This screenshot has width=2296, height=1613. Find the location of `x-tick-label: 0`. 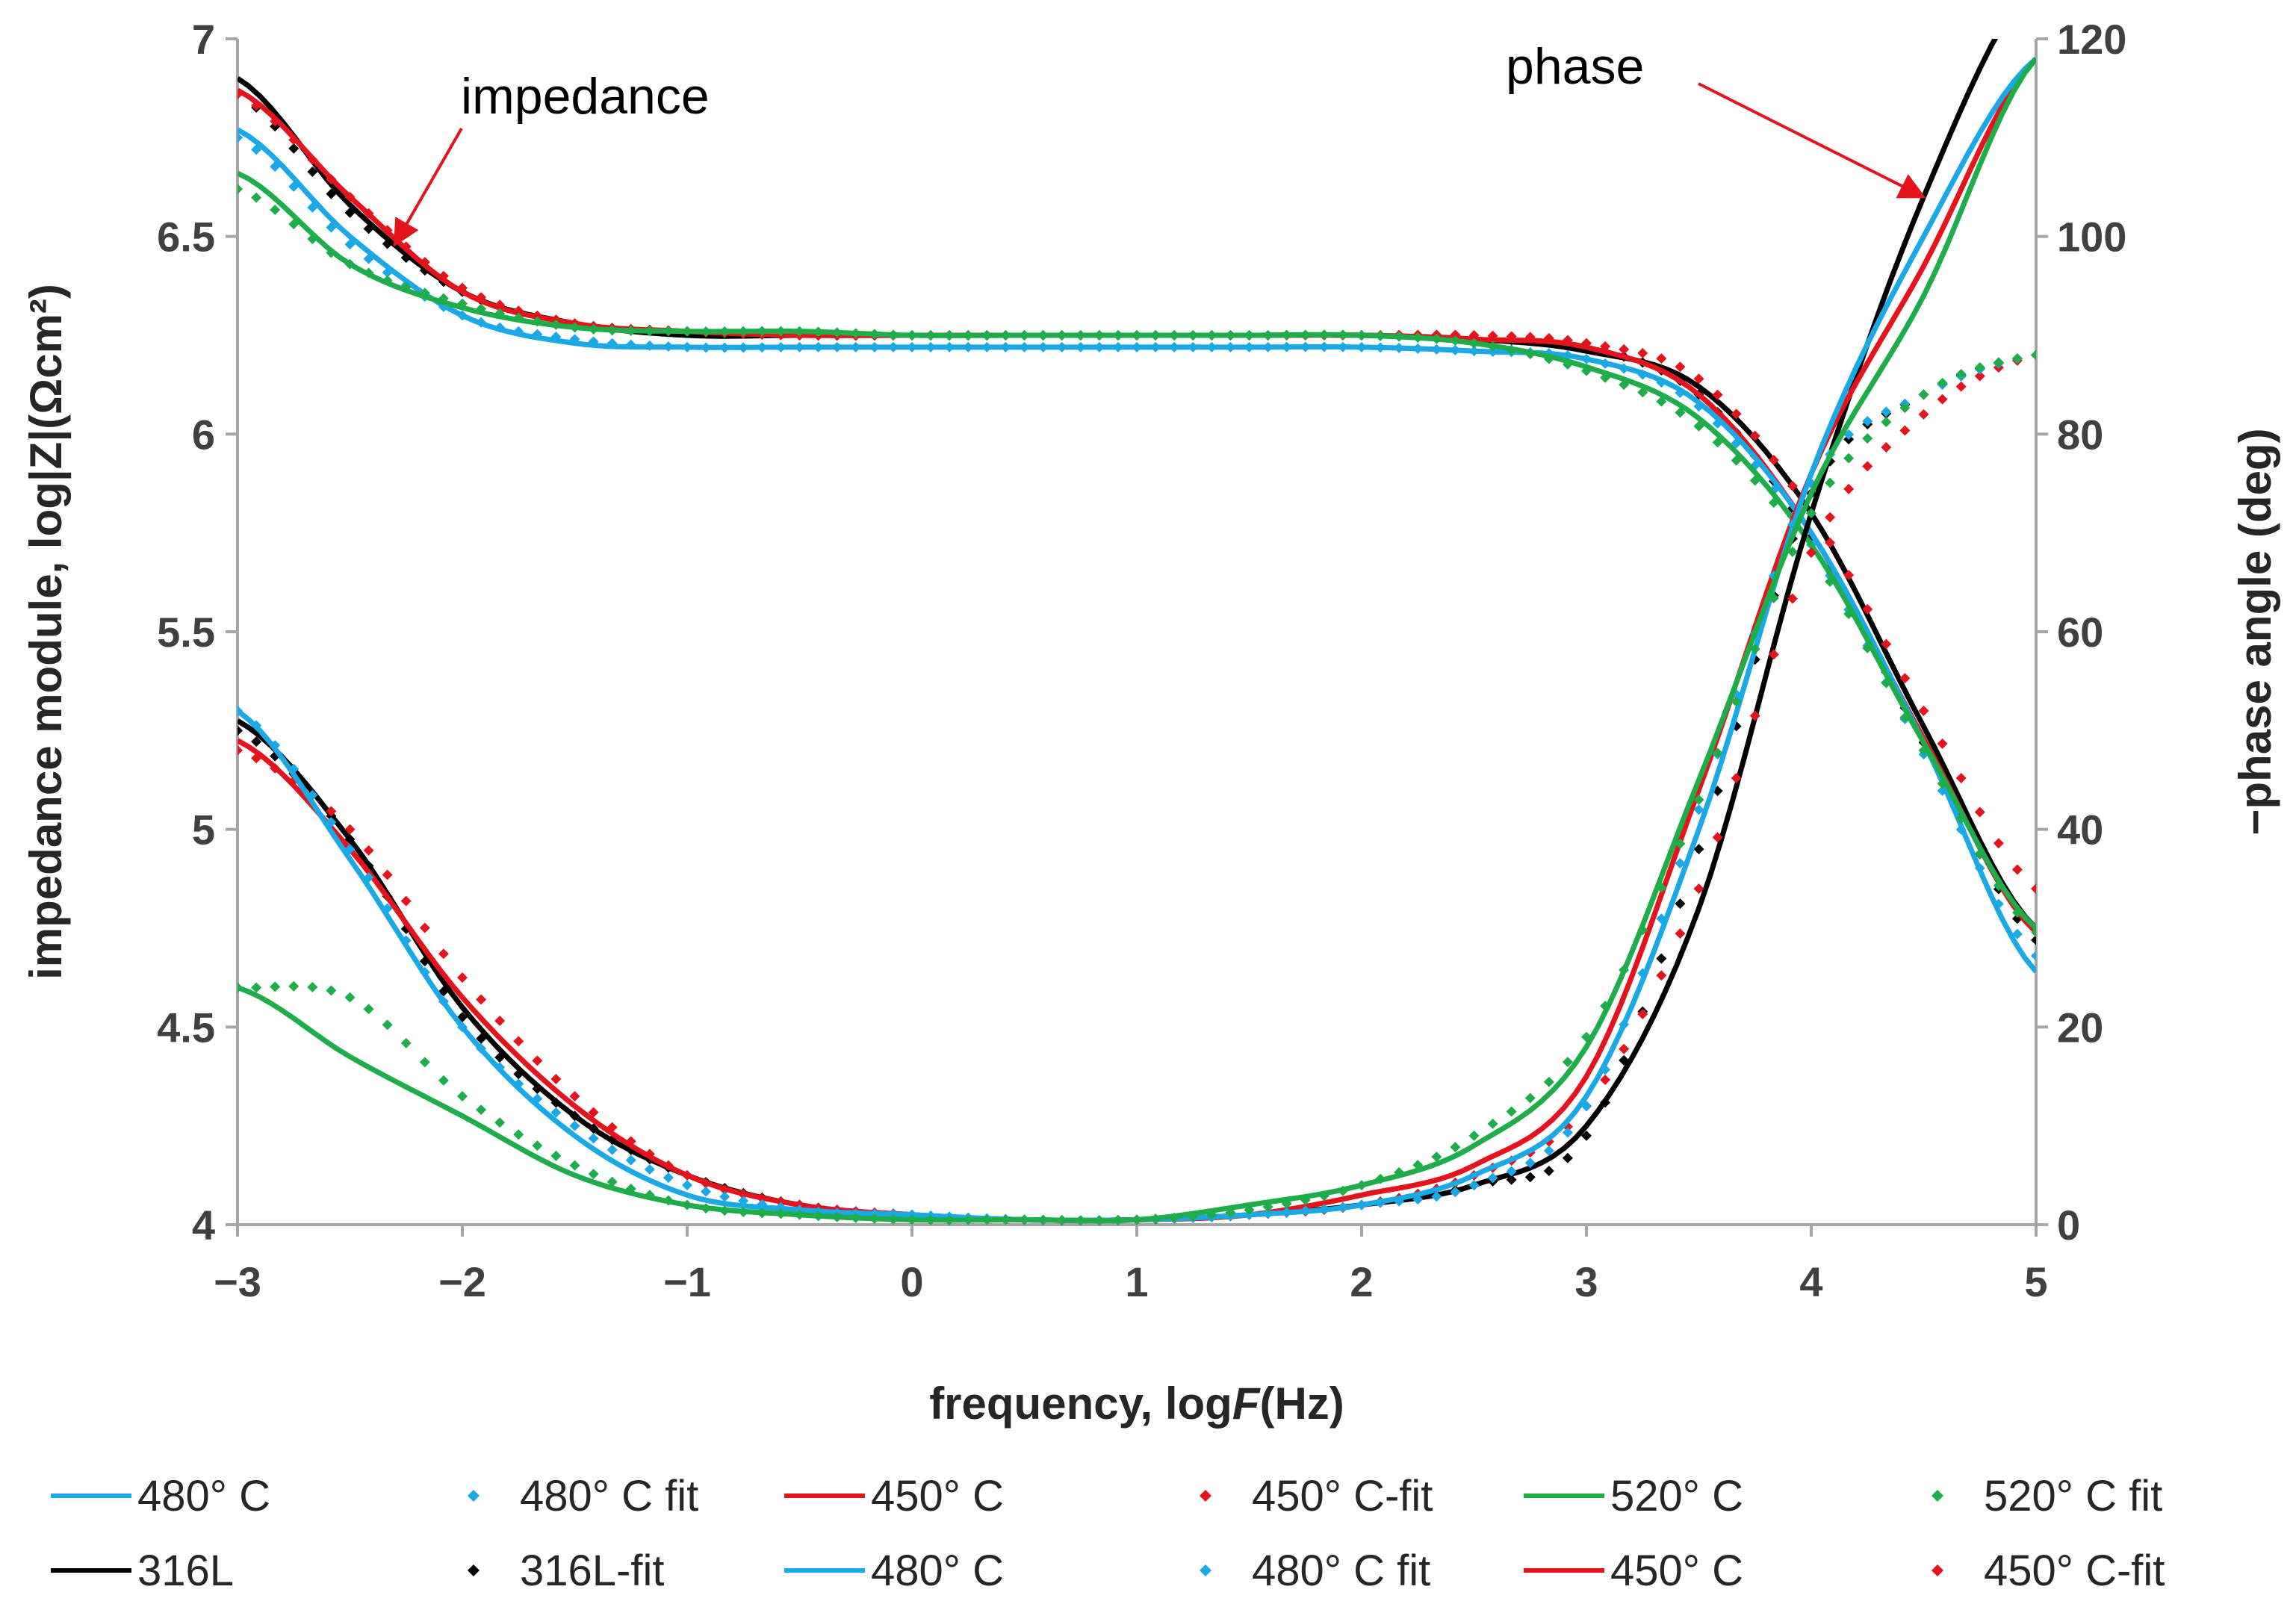

x-tick-label: 0 is located at coordinates (911, 1281).